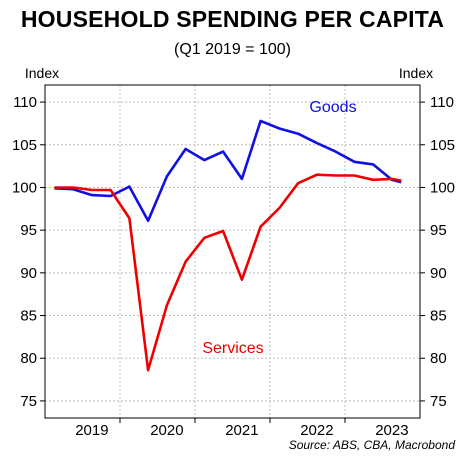 The width and height of the screenshot is (465, 461). Describe the element at coordinates (442, 145) in the screenshot. I see `y-tick-label-right: 105` at that location.